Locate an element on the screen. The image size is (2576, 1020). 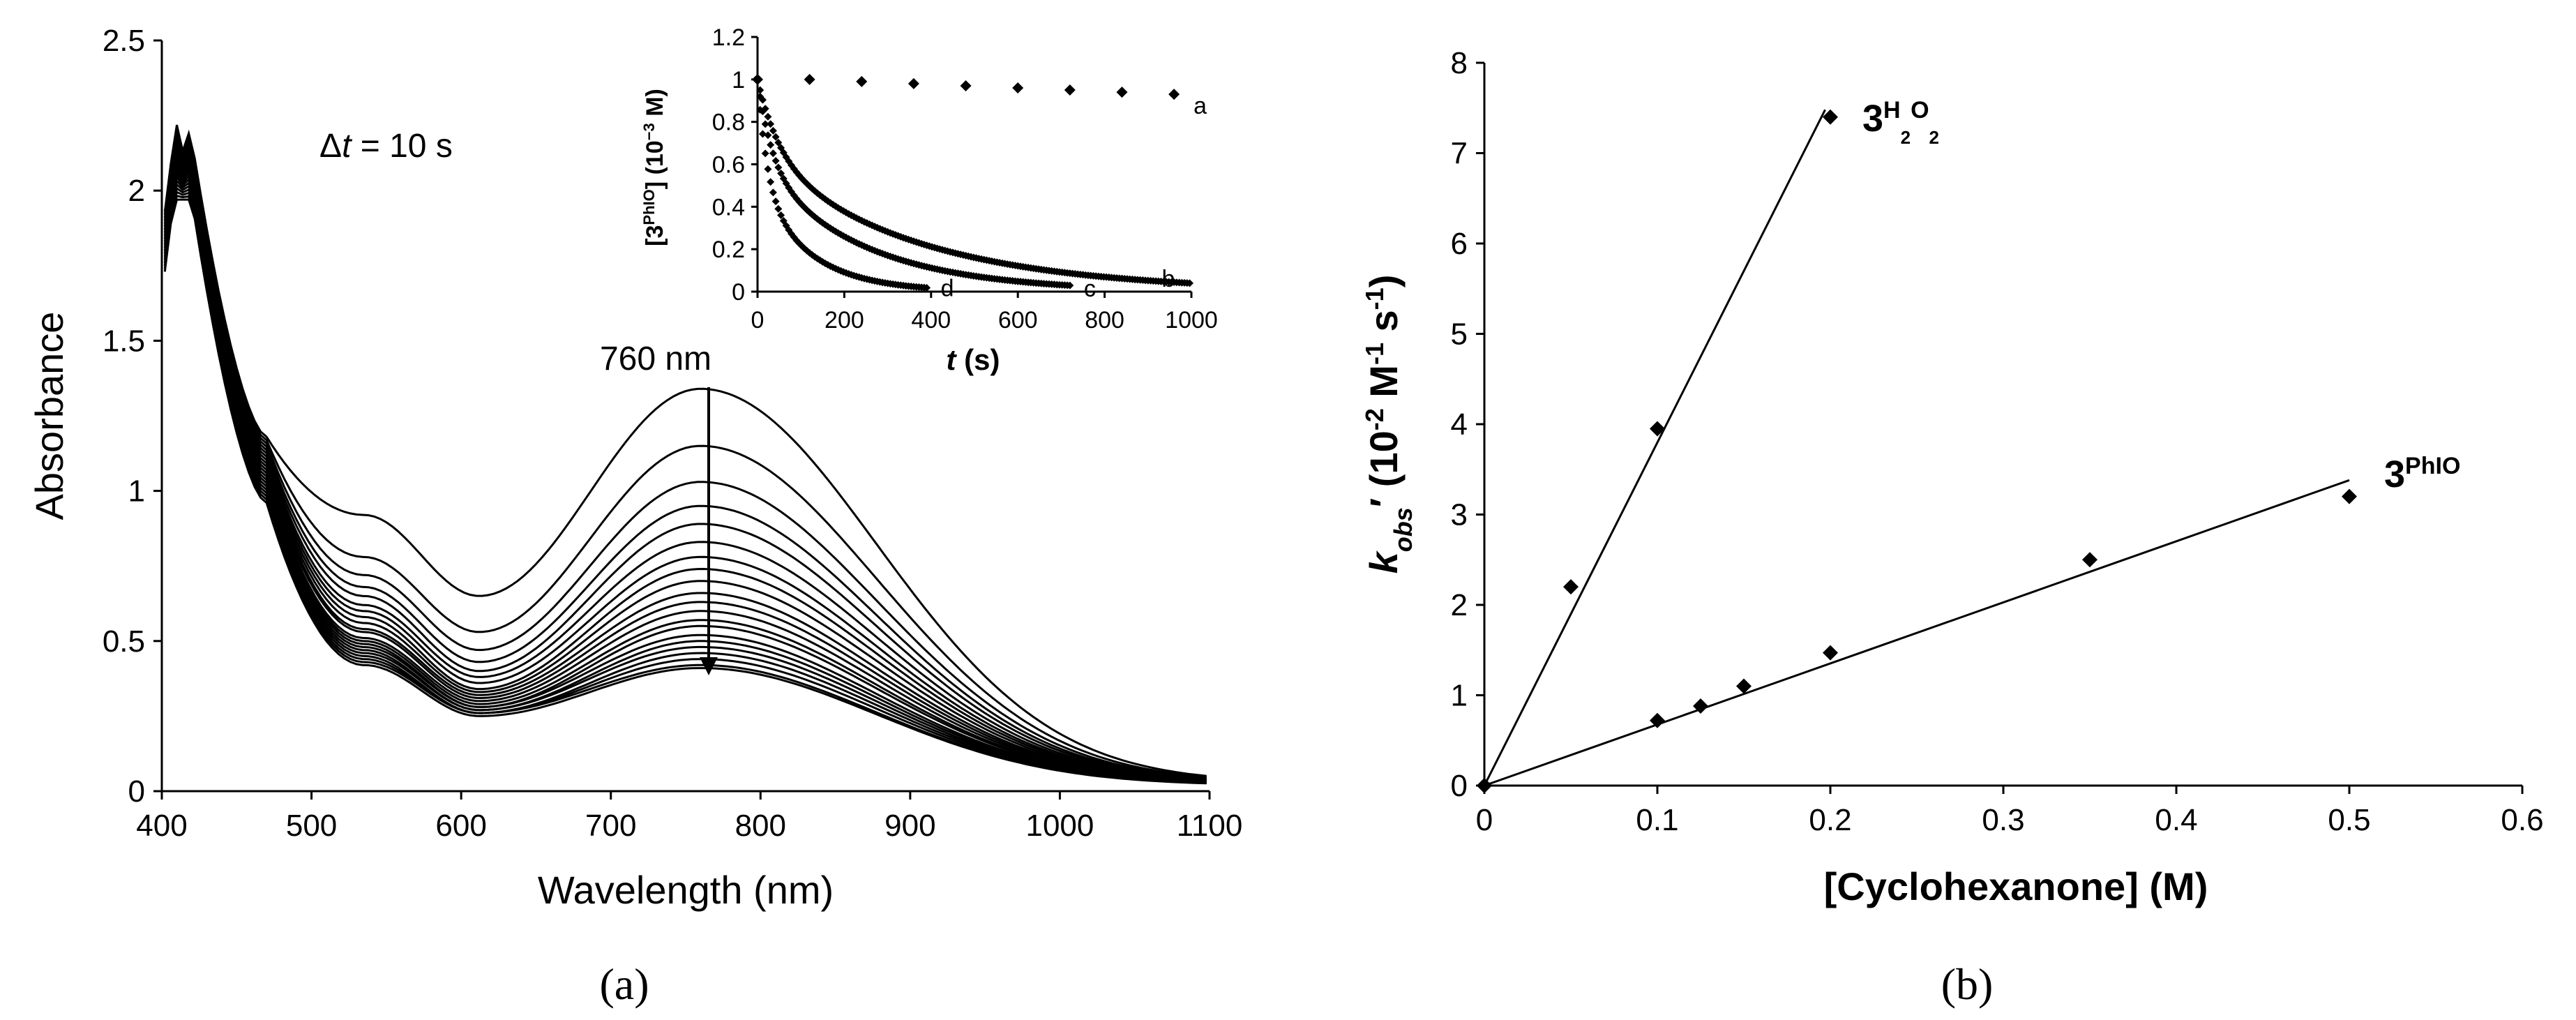
inset-y-tick-label: 0.2 is located at coordinates (728, 250).